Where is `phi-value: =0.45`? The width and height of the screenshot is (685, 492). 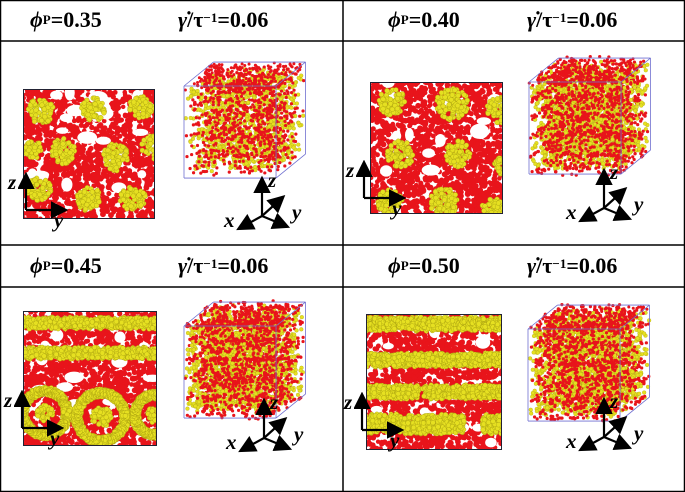 phi-value: =0.45 is located at coordinates (76, 266).